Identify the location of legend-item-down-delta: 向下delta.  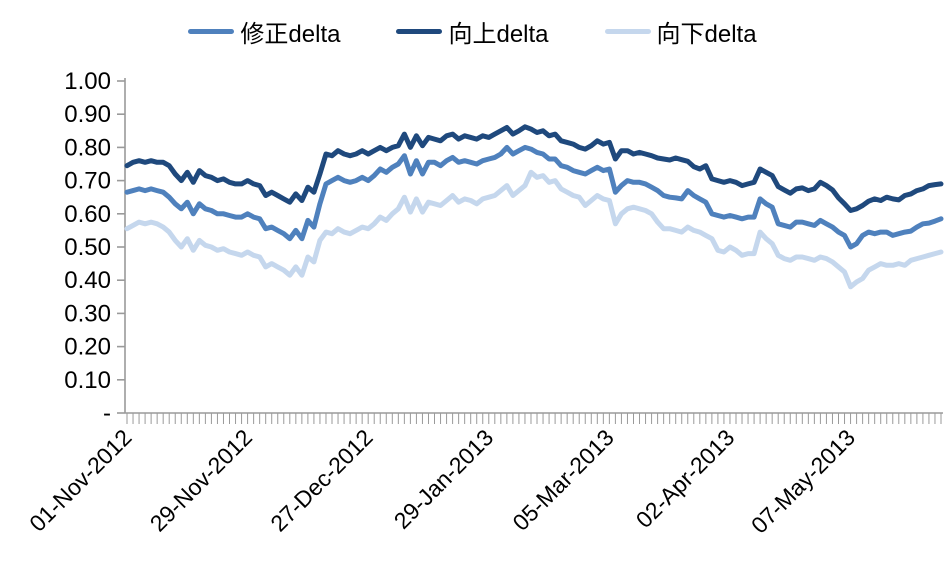
(680, 31).